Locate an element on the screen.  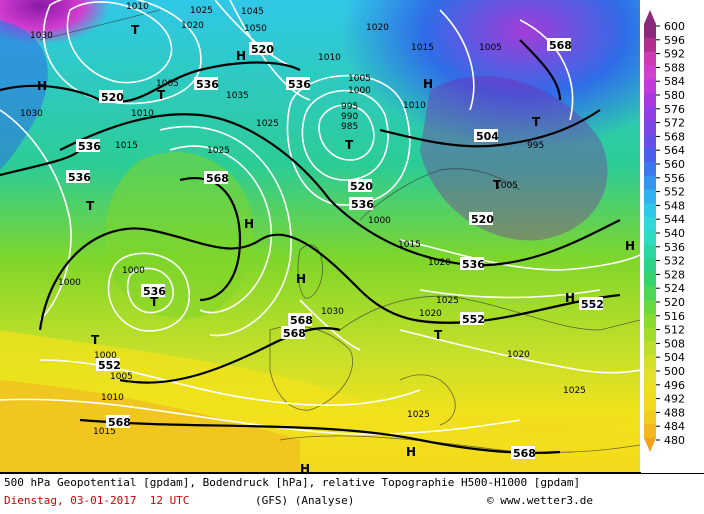
pressure-label: 1045 is located at coordinates (252, 12).